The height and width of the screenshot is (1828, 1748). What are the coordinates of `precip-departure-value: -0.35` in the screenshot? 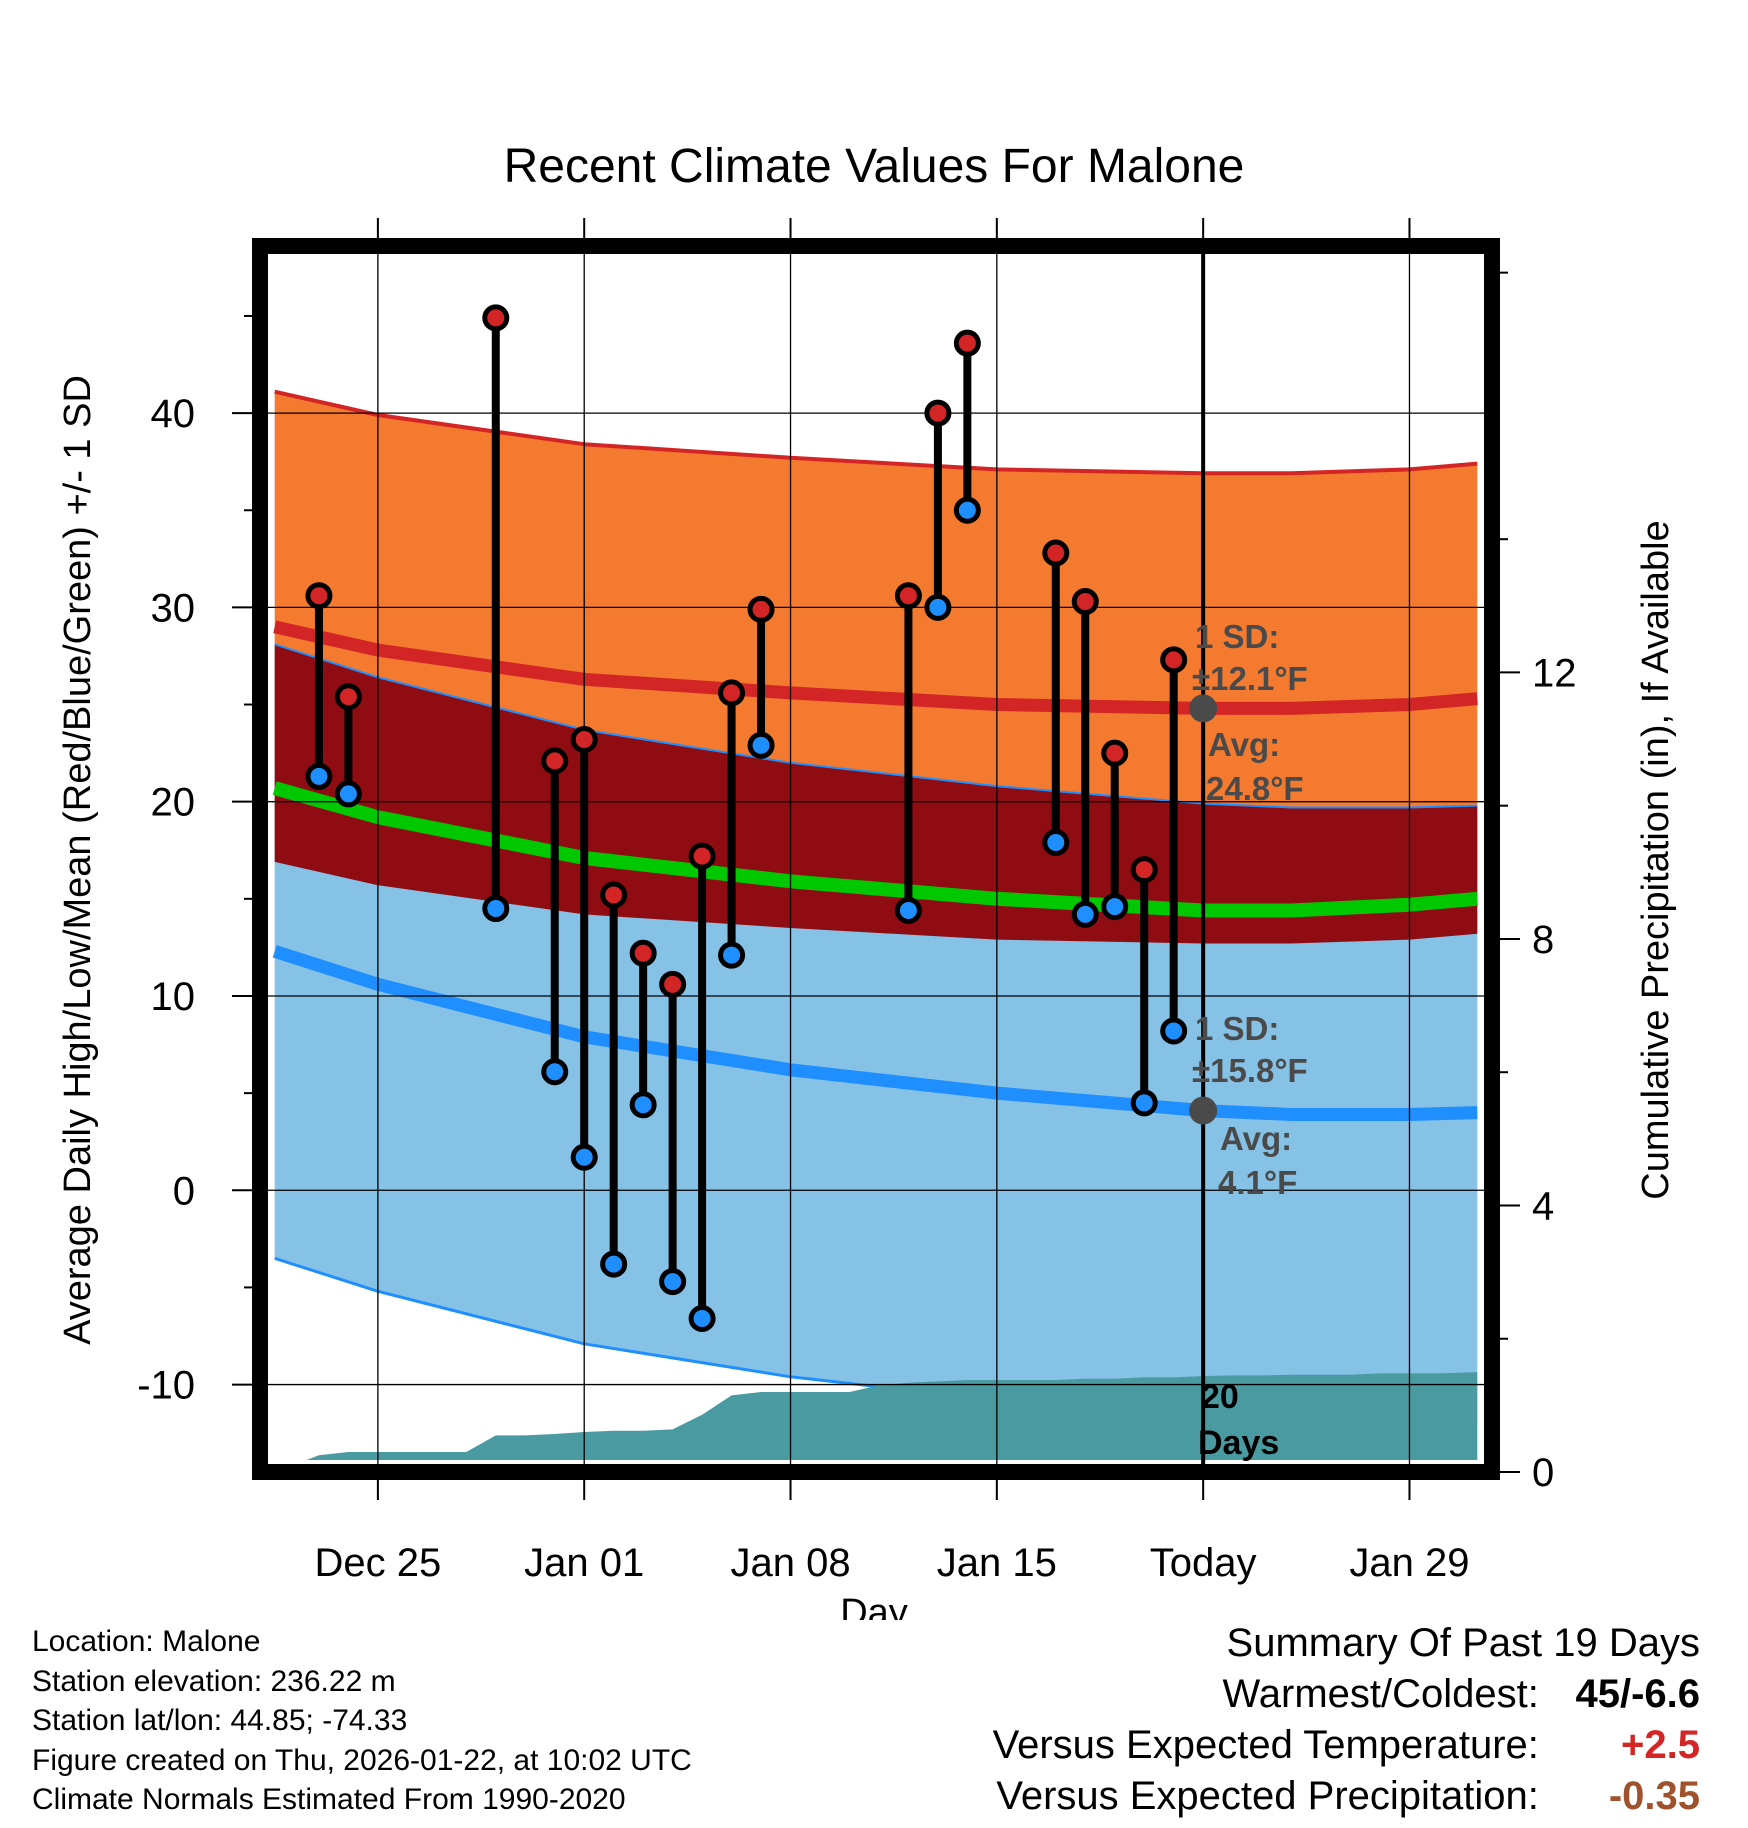 It's located at (1654, 1796).